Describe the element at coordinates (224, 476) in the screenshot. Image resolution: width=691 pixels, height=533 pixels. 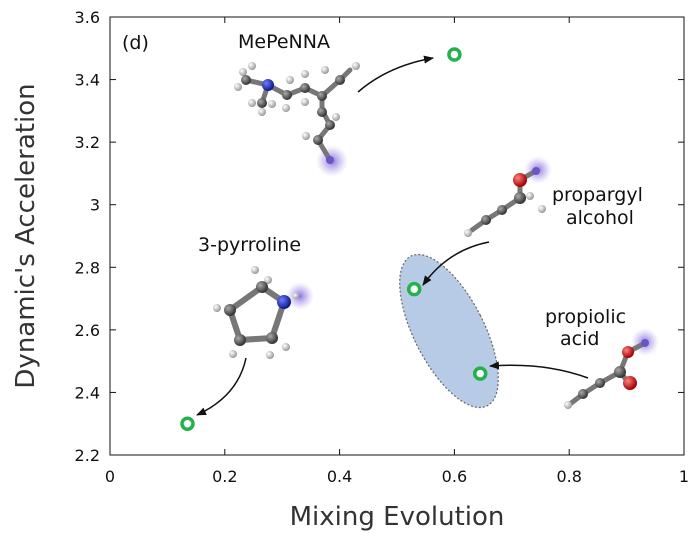
I see `x-tick-label: 0.2` at that location.